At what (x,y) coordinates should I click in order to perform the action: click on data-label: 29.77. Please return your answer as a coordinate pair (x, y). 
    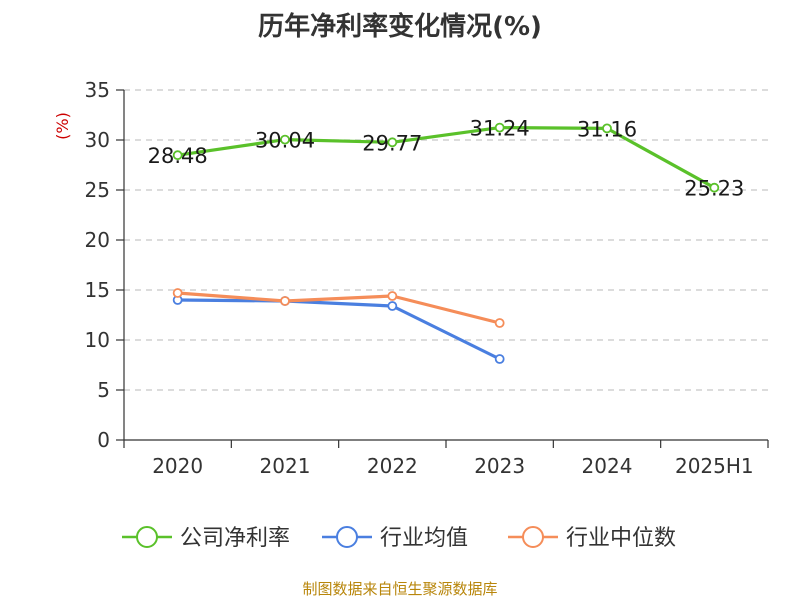
    Looking at the image, I should click on (392, 143).